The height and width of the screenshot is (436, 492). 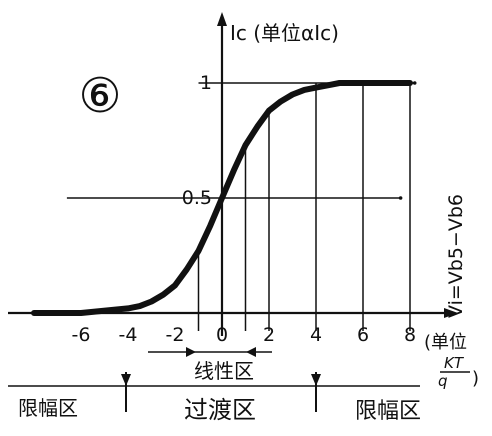 What do you see at coordinates (191, 352) in the screenshot?
I see `linear-region-arrow-left-icon` at bounding box center [191, 352].